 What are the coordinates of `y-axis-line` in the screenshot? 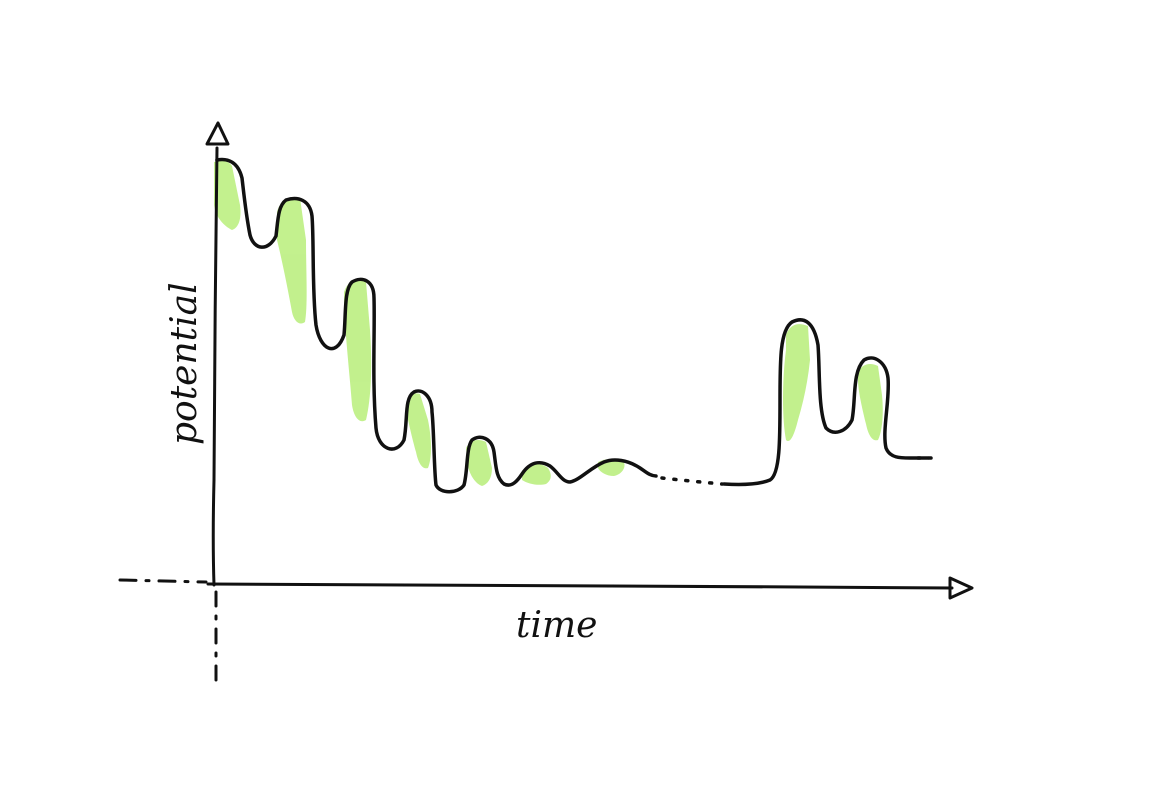 It's located at (215, 366).